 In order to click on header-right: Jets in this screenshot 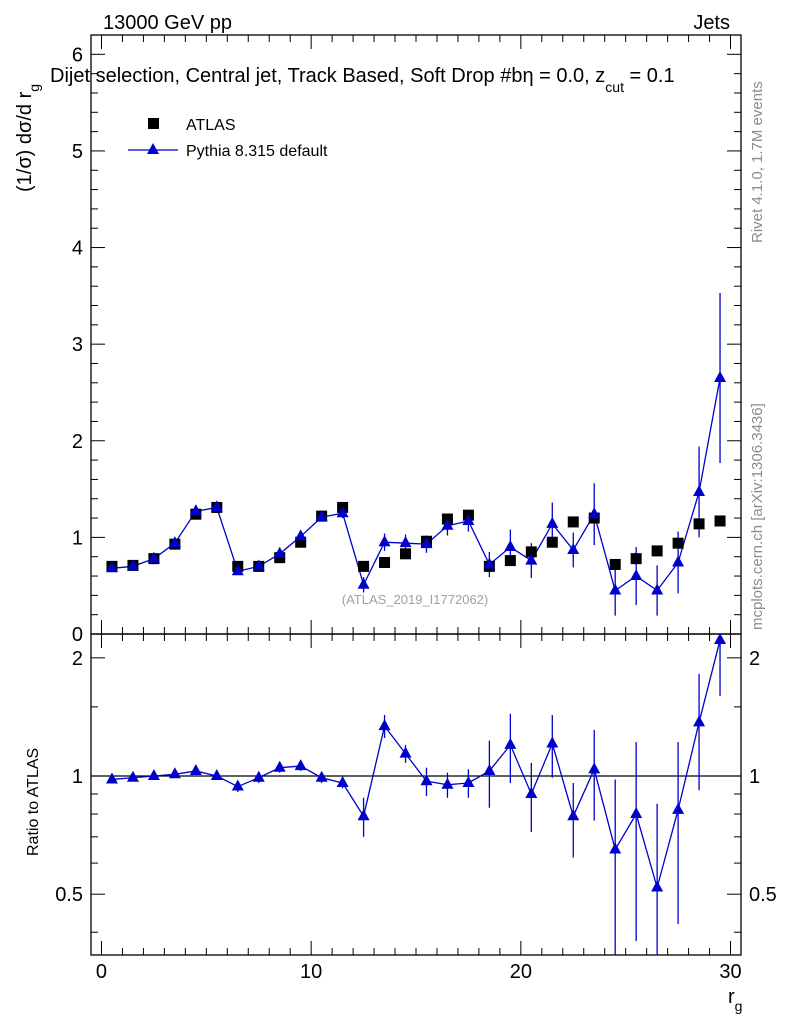, I will do `click(711, 23)`.